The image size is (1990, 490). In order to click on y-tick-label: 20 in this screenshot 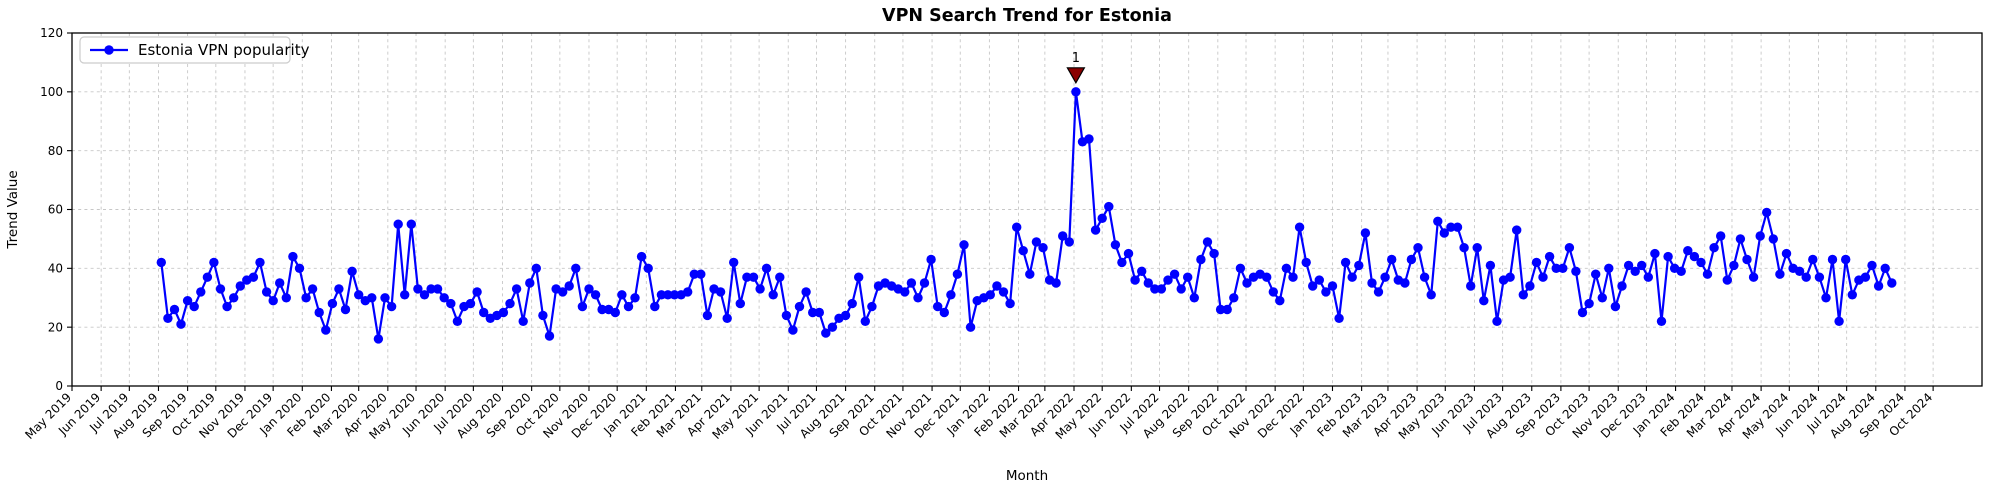, I will do `click(55, 327)`.